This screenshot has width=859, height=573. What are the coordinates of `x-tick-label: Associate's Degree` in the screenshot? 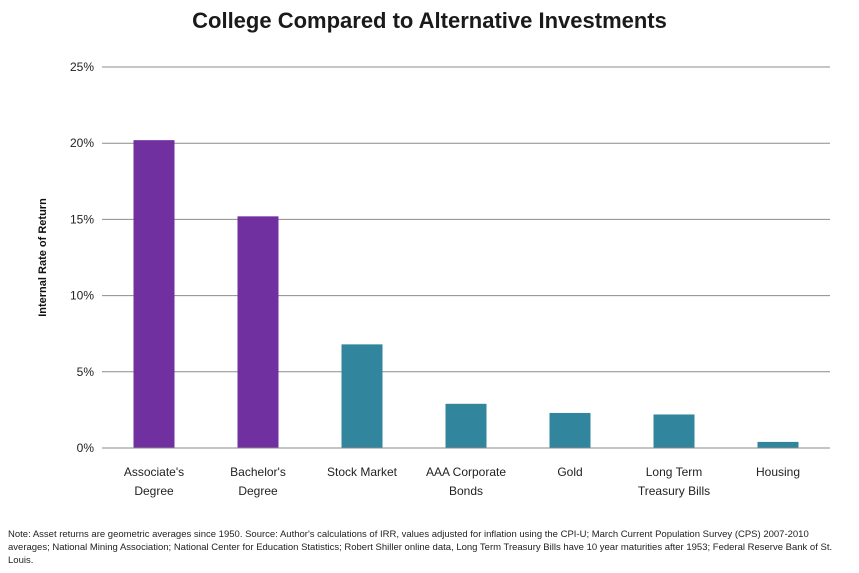 It's located at (154, 481).